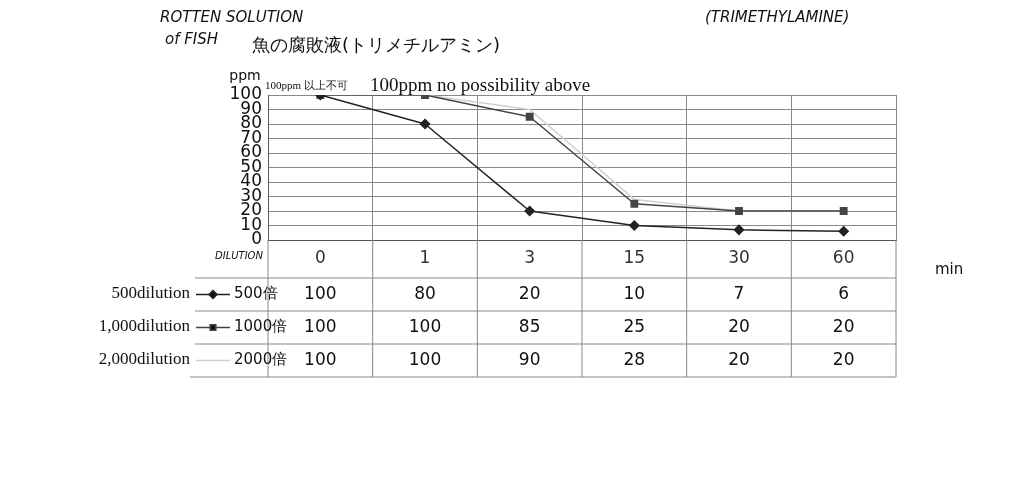 This screenshot has width=1009, height=502. I want to click on text: (TRIMETHYLAMINE), so click(777, 16).